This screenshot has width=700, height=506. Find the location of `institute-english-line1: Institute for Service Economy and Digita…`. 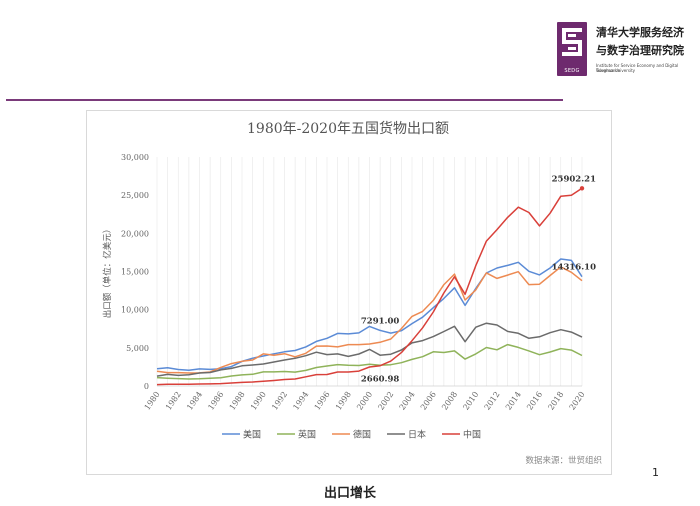

institute-english-line1: Institute for Service Economy and Digita… is located at coordinates (637, 68).